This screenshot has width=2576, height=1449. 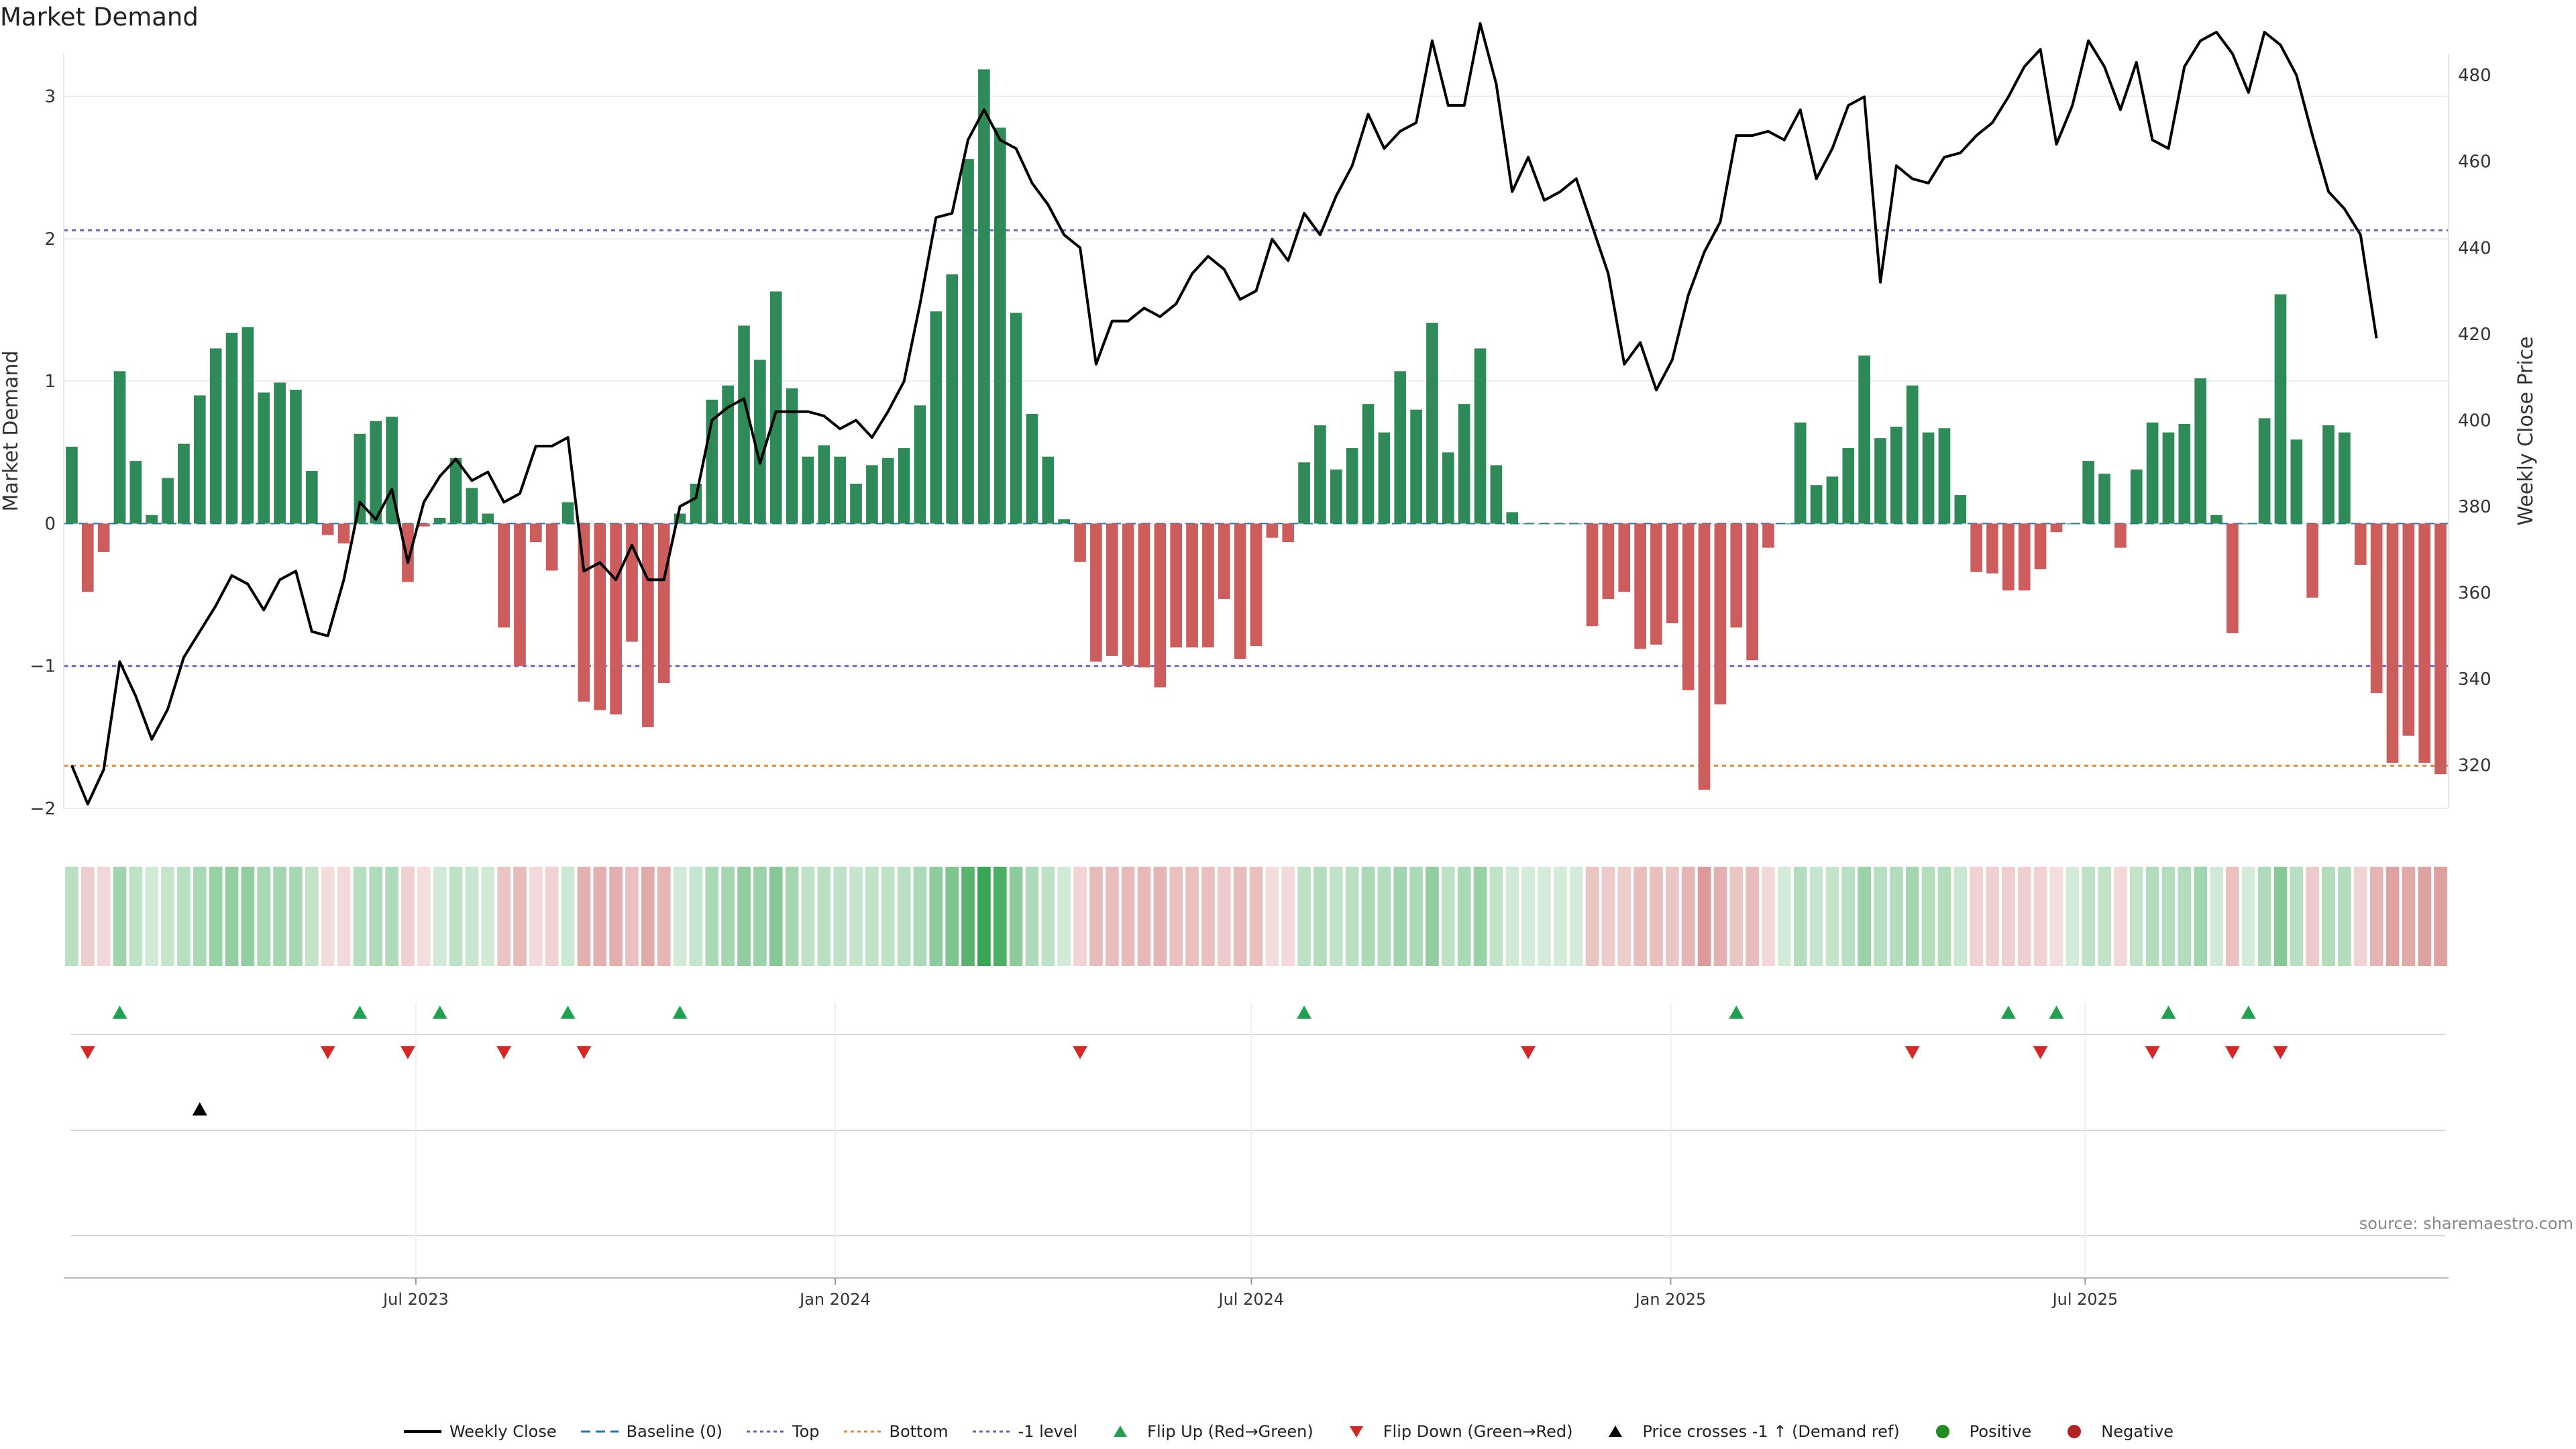 I want to click on x-tick-label: Jul 2024, so click(x=1251, y=1299).